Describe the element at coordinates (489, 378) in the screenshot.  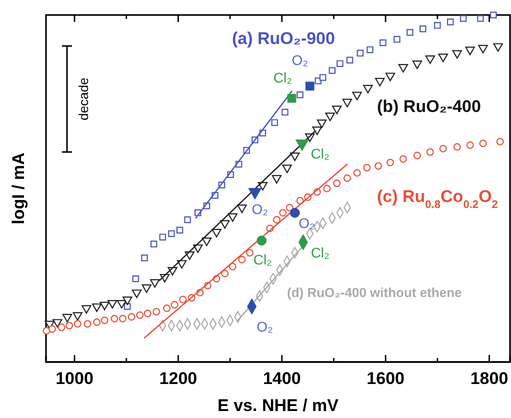
I see `x-tick-label: 1800` at that location.